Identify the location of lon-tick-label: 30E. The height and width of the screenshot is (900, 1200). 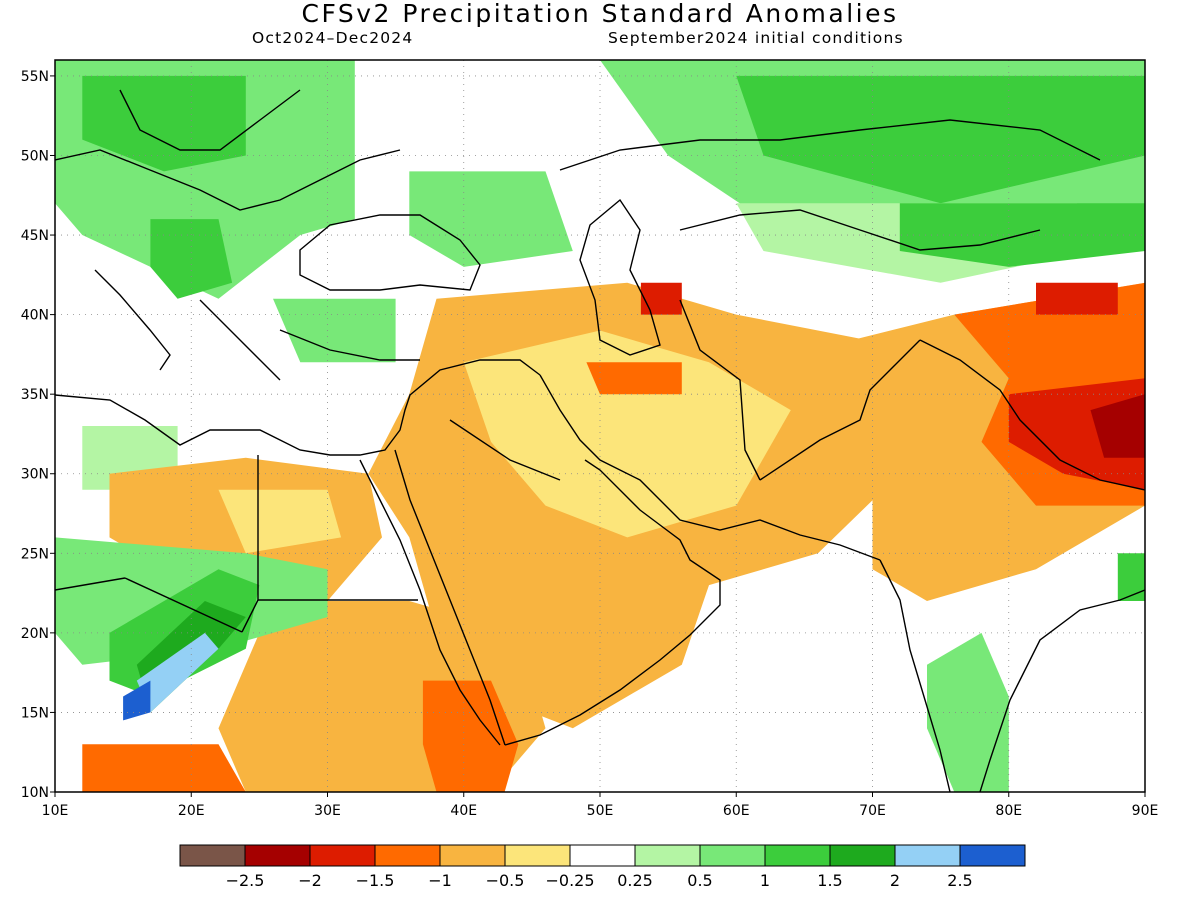
(327, 811).